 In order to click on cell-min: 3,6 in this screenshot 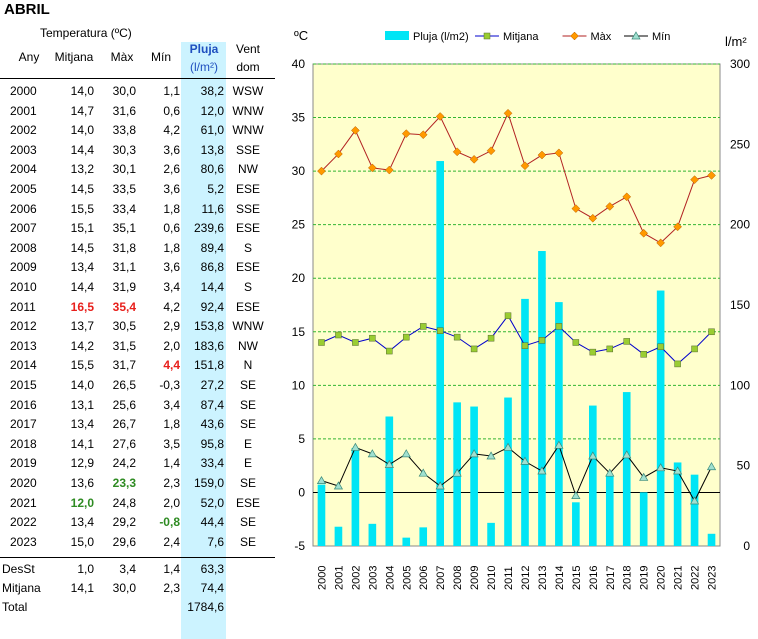, I will do `click(171, 149)`.